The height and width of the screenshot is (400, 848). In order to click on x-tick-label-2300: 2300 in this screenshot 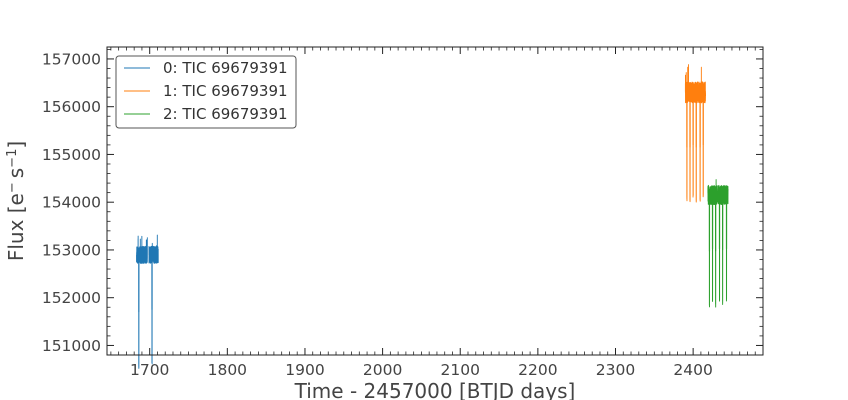, I will do `click(615, 370)`.